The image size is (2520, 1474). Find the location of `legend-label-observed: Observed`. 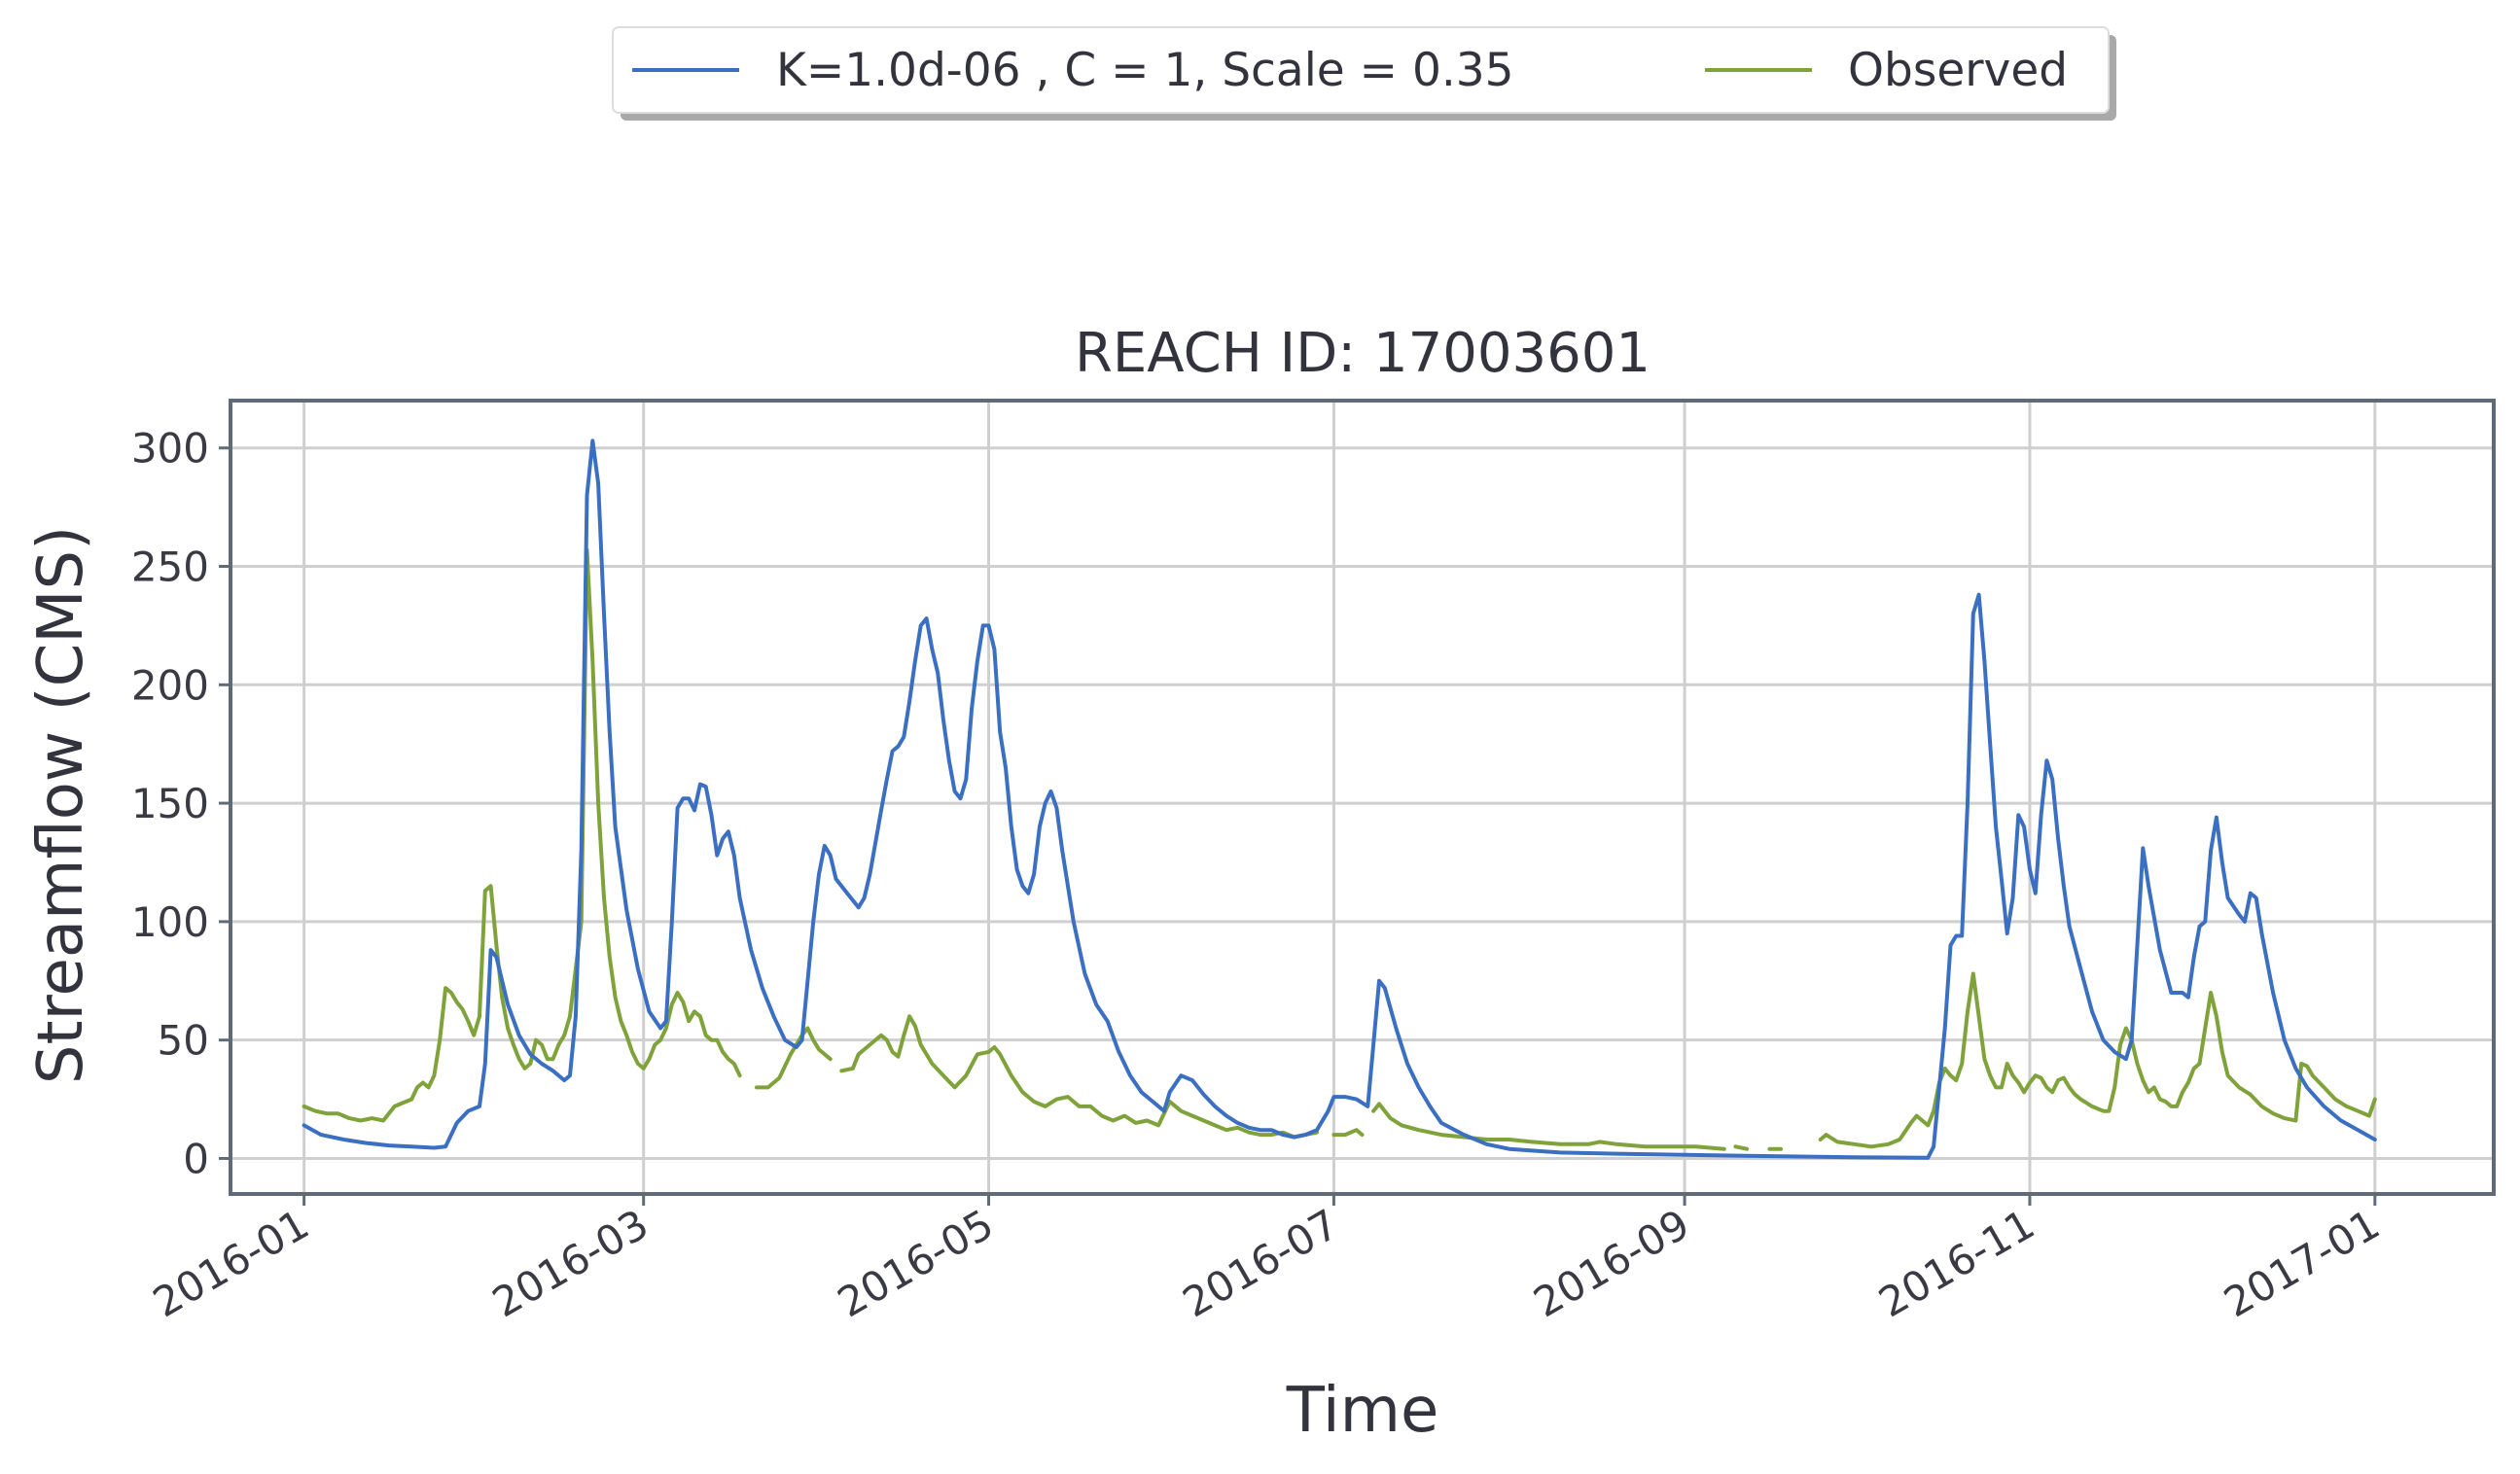

legend-label-observed: Observed is located at coordinates (1958, 70).